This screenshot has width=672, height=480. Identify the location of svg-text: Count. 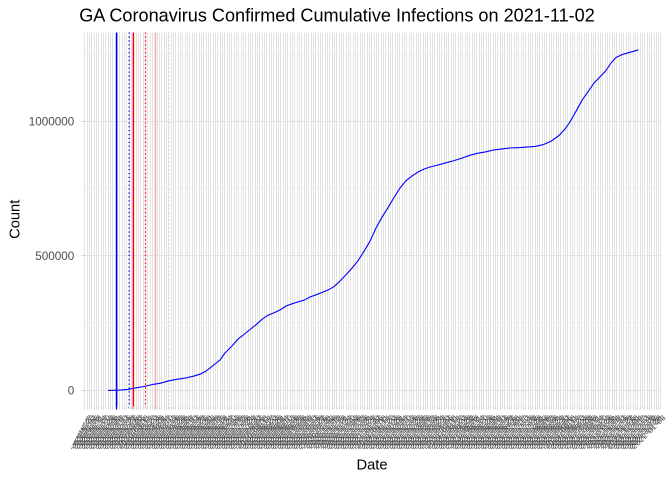
(16, 219).